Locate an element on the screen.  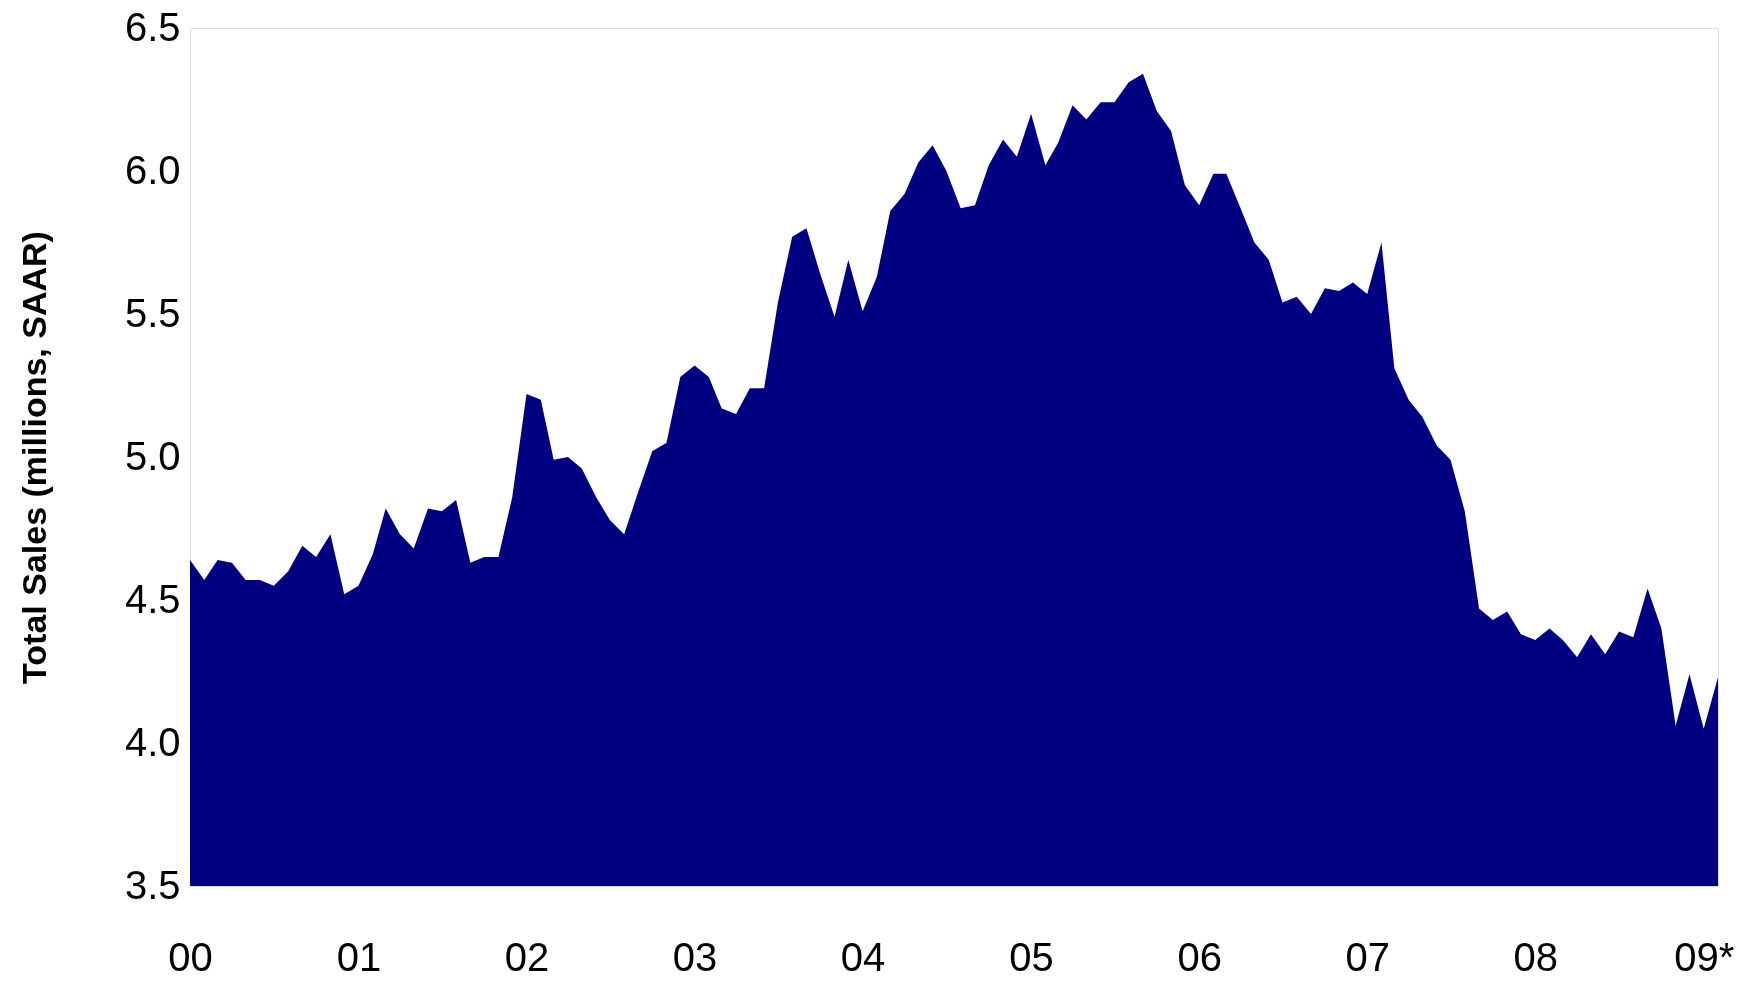
x-tick-label: 08 is located at coordinates (1535, 956).